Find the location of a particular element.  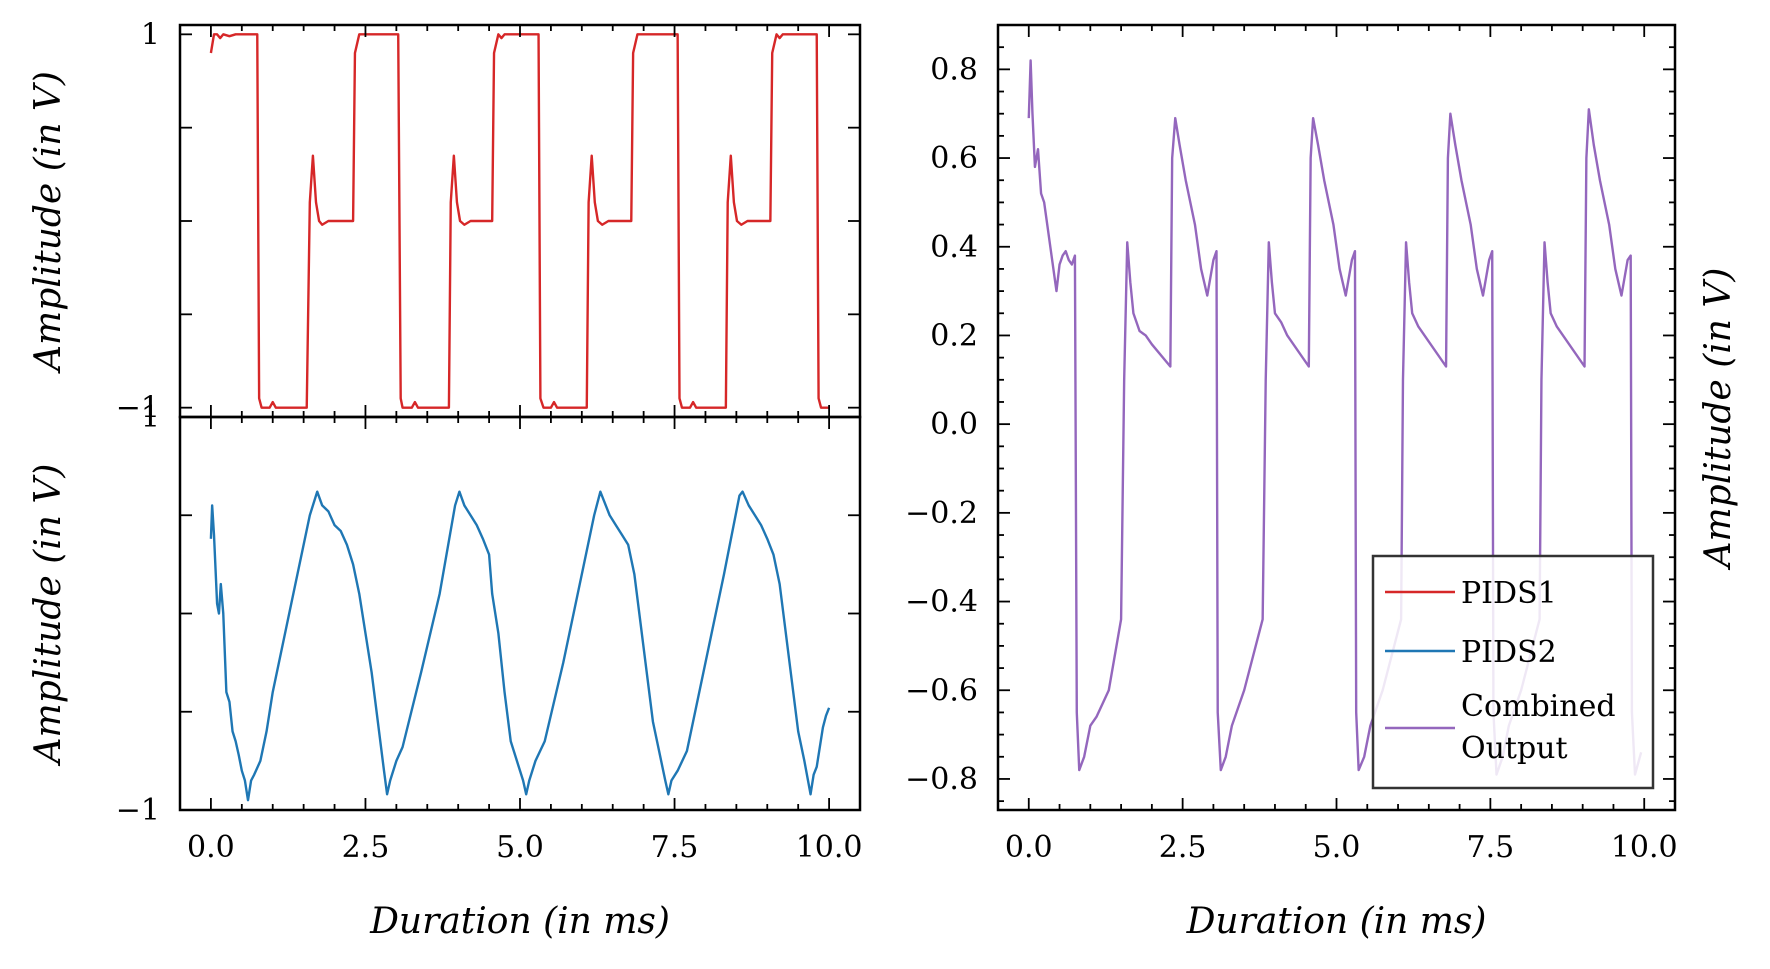

y-tick-label: 0.0 is located at coordinates (954, 424).